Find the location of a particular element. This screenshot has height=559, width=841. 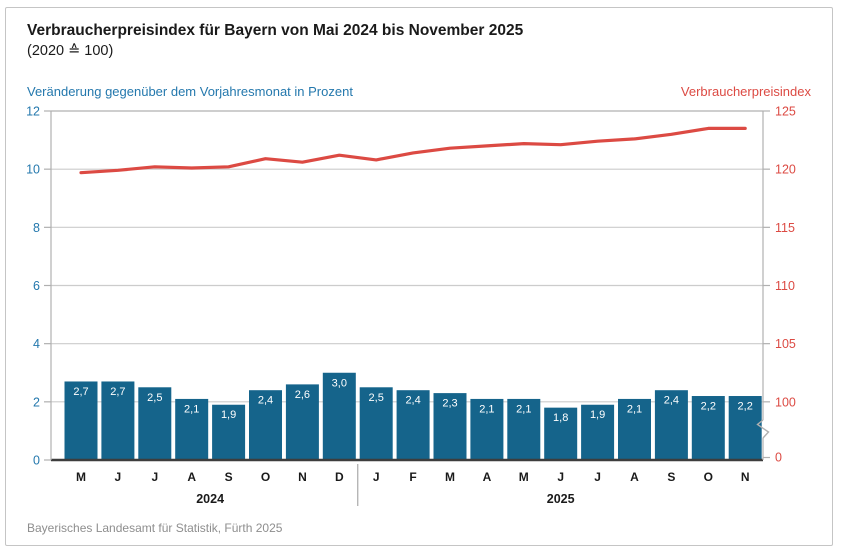

bar-value-label: 3,0 is located at coordinates (339, 383).